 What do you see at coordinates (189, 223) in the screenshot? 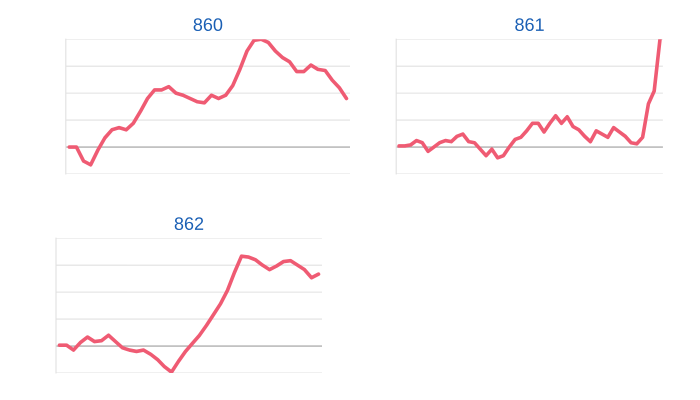
I see `chart-title: 862` at bounding box center [189, 223].